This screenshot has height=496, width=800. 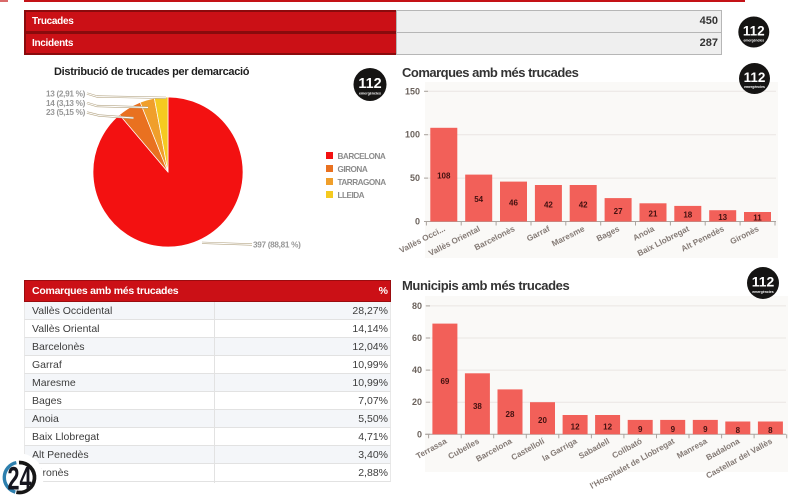 What do you see at coordinates (757, 218) in the screenshot?
I see `svg-text: 11` at bounding box center [757, 218].